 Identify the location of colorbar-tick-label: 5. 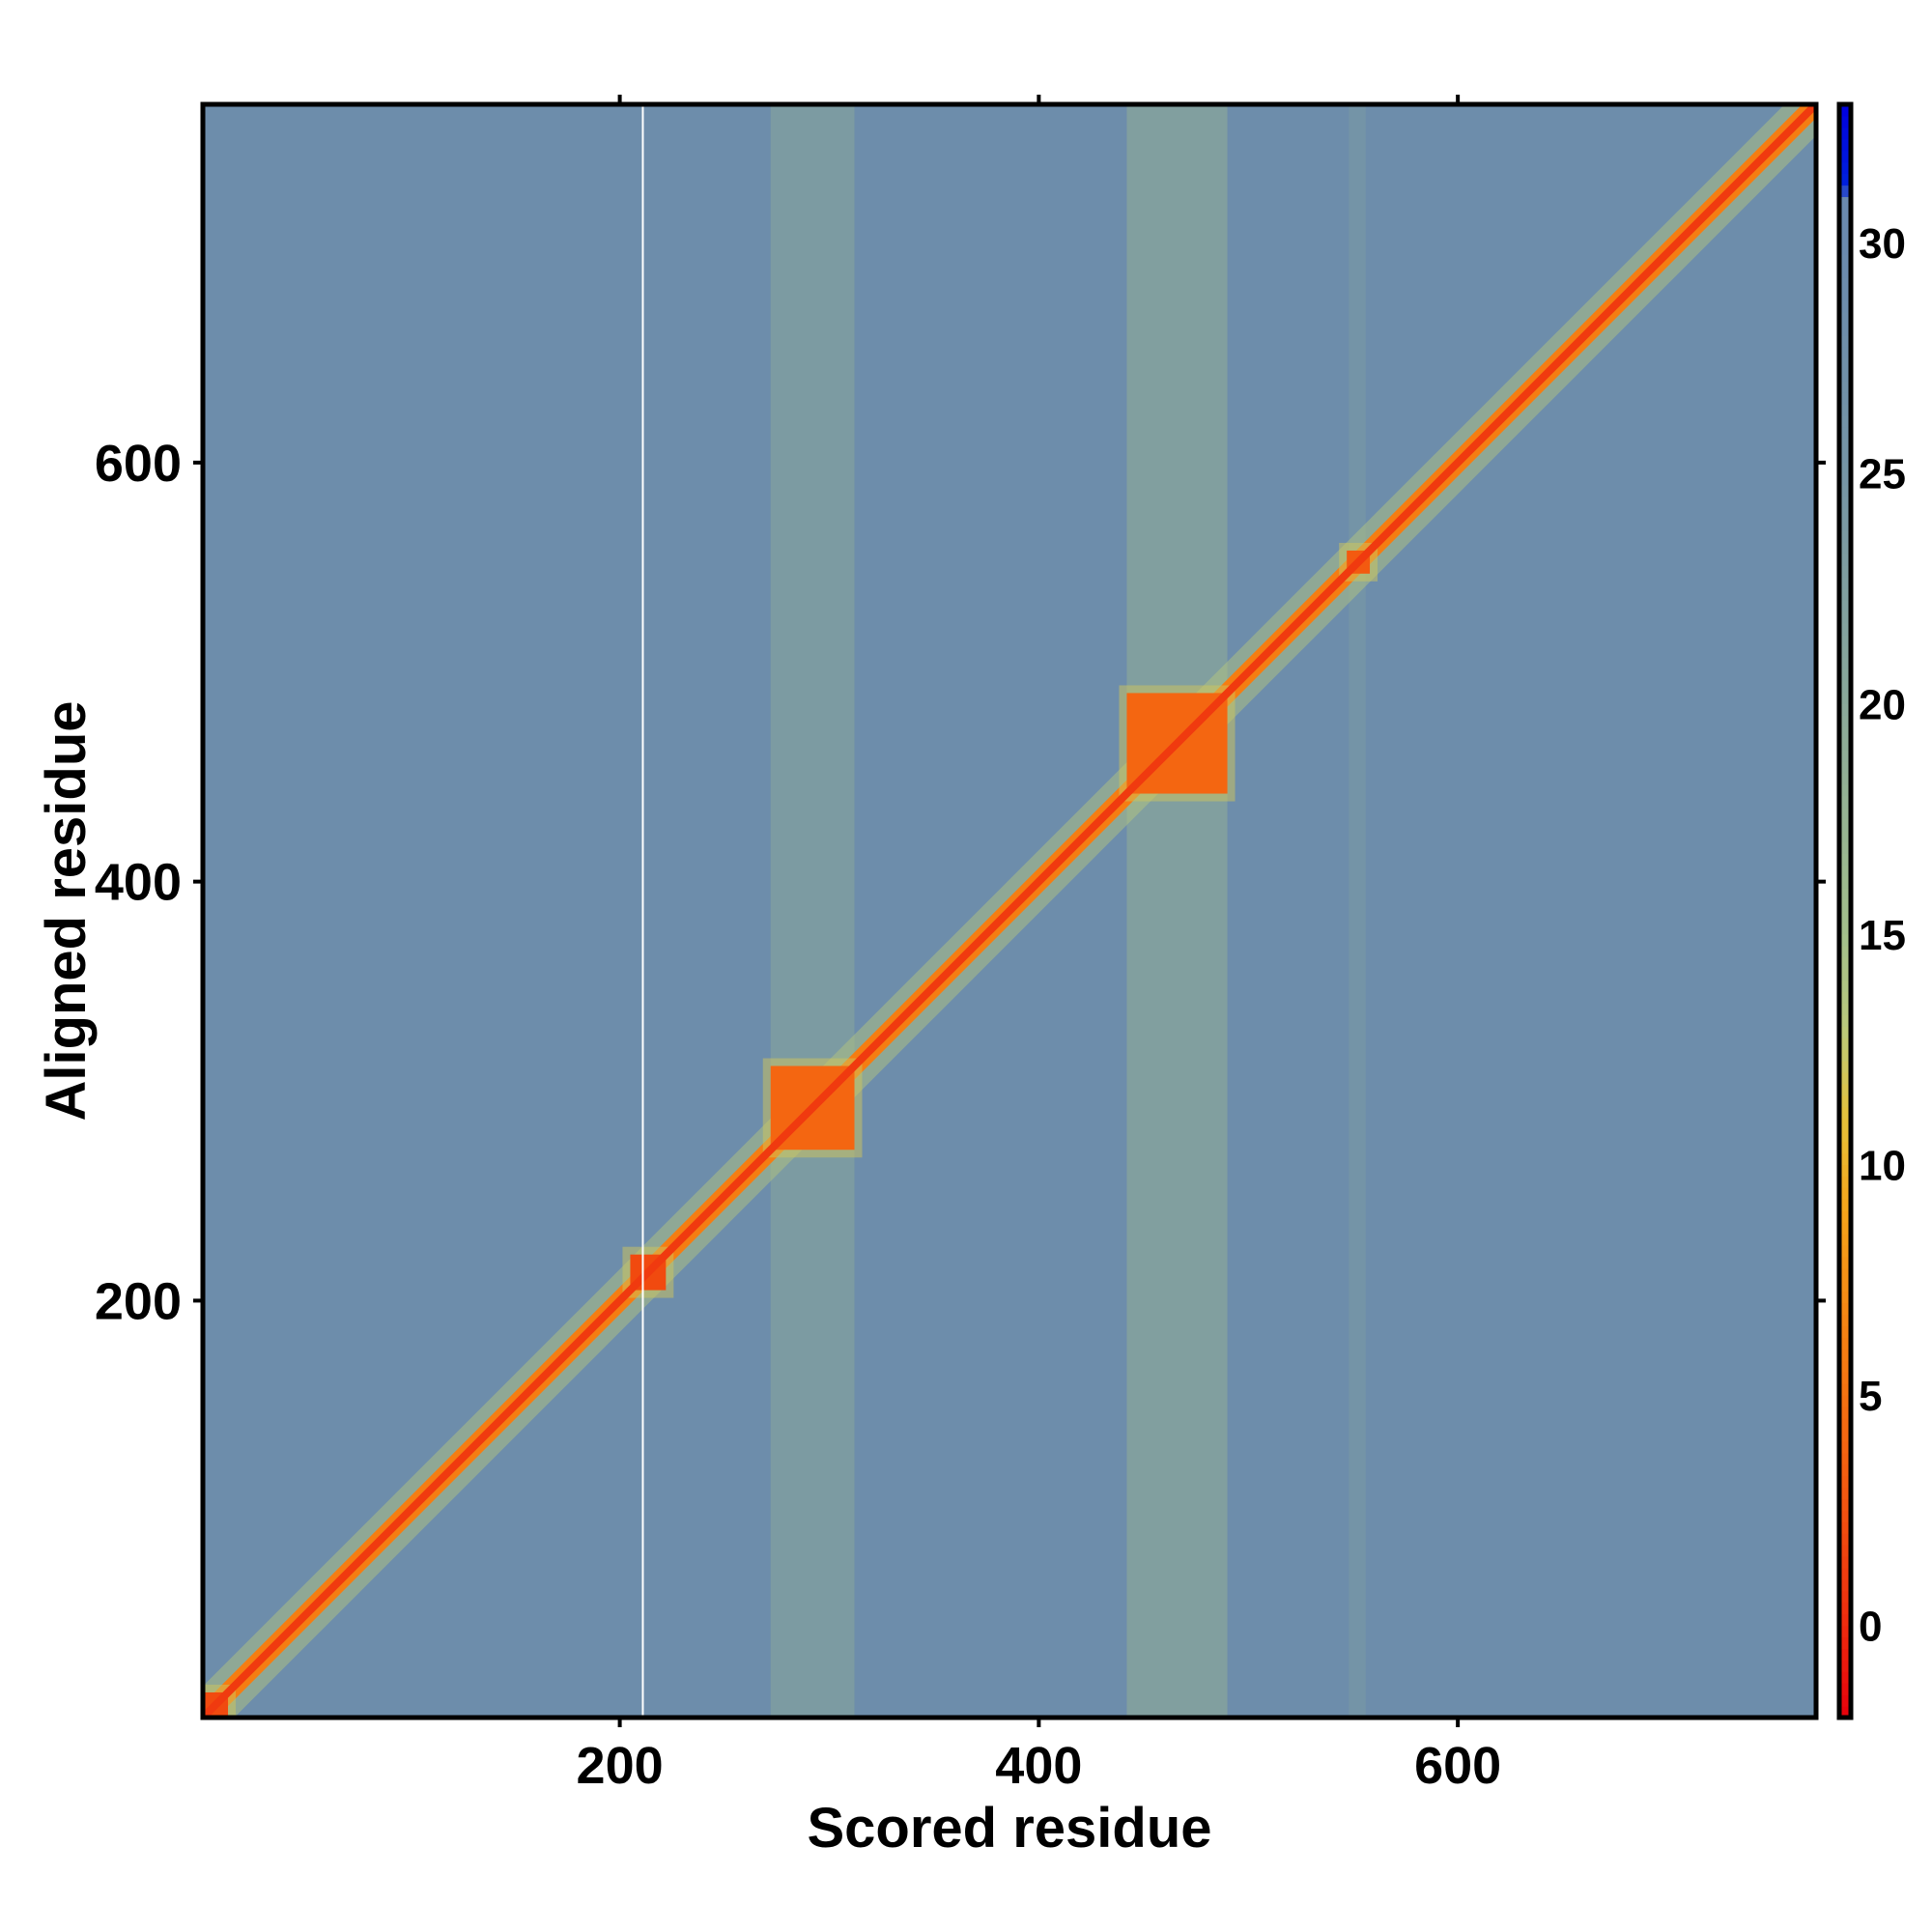
(1870, 1396).